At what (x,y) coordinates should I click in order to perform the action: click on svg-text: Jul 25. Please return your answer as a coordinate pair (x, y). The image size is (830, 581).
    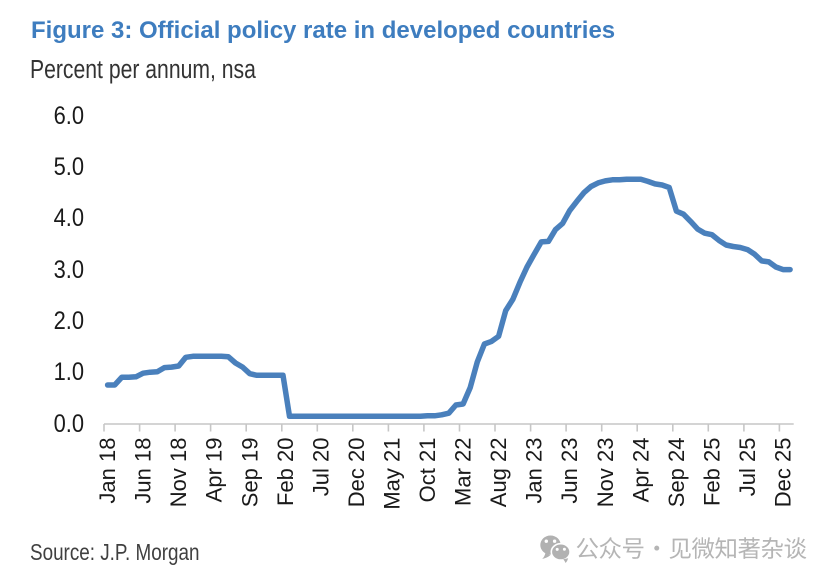
    Looking at the image, I should click on (747, 467).